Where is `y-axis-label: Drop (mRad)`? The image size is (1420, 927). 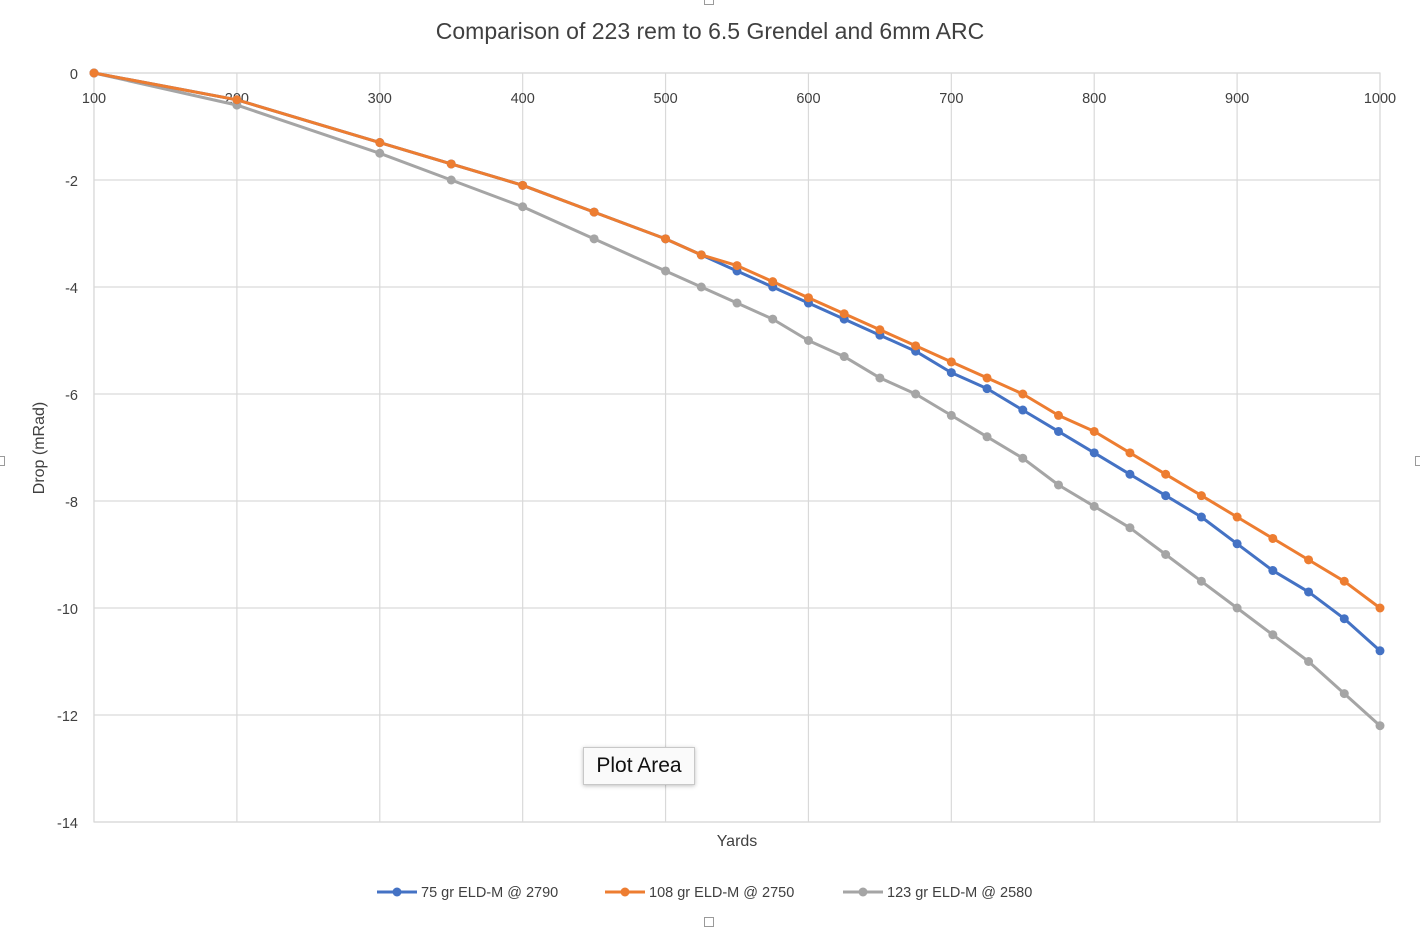 y-axis-label: Drop (mRad) is located at coordinates (39, 448).